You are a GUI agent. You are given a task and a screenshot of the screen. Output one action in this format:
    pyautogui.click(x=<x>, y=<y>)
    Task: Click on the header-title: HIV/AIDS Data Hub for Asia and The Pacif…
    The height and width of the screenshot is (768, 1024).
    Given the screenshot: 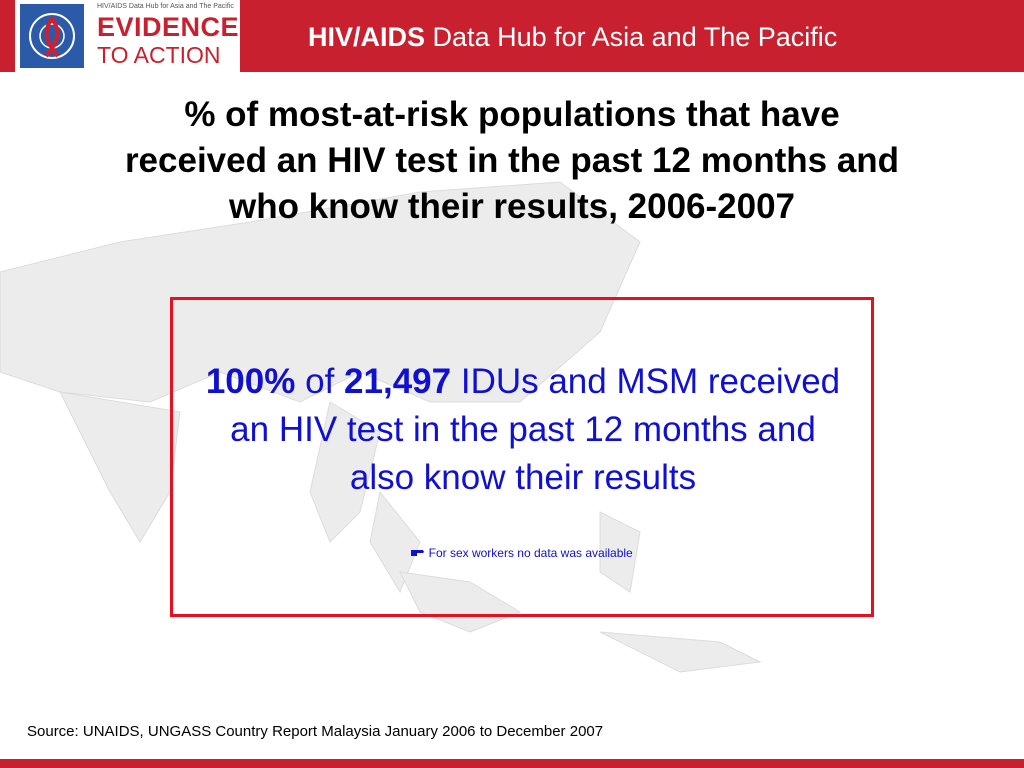 What is the action you would take?
    pyautogui.click(x=572, y=37)
    